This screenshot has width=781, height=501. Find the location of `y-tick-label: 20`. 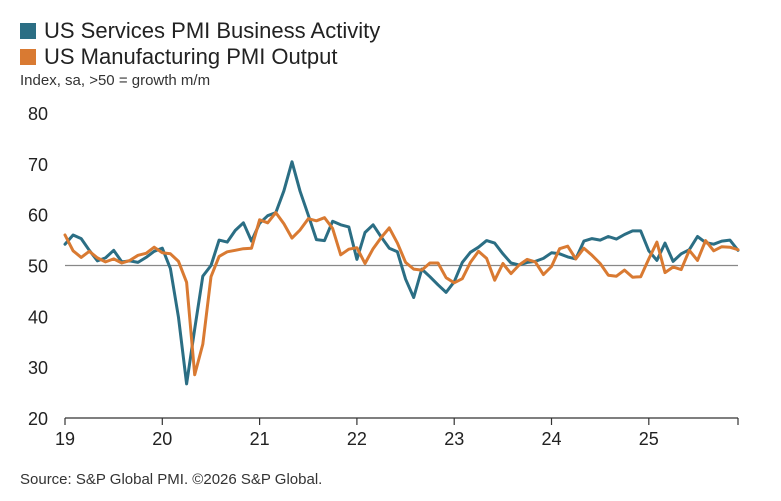

y-tick-label: 20 is located at coordinates (38, 419).